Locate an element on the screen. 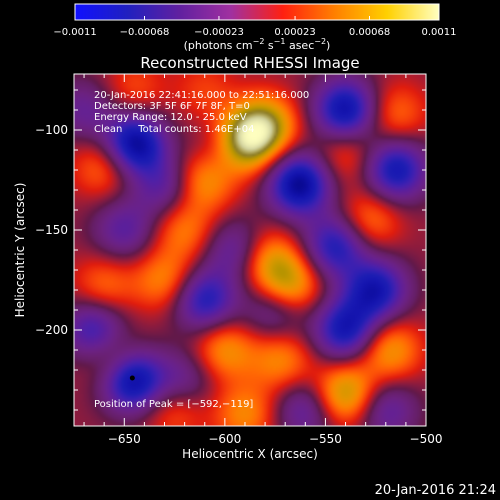 Image resolution: width=500 pixels, height=500 pixels. y-tick-label: −100 is located at coordinates (51, 130).